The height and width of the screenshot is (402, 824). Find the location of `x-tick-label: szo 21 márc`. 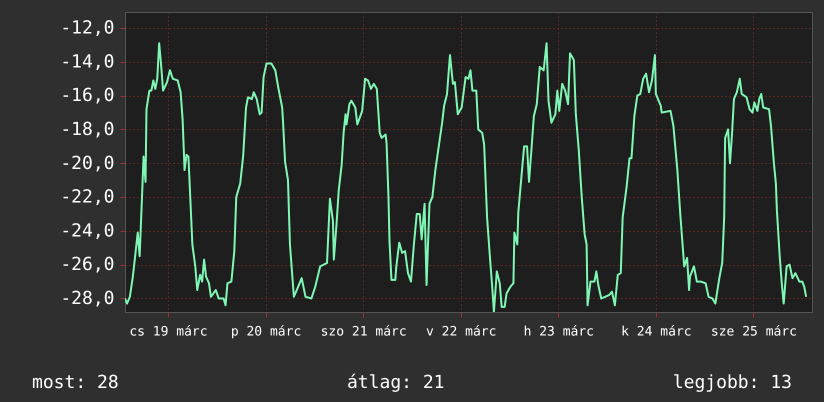

x-tick-label: szo 21 márc is located at coordinates (363, 332).